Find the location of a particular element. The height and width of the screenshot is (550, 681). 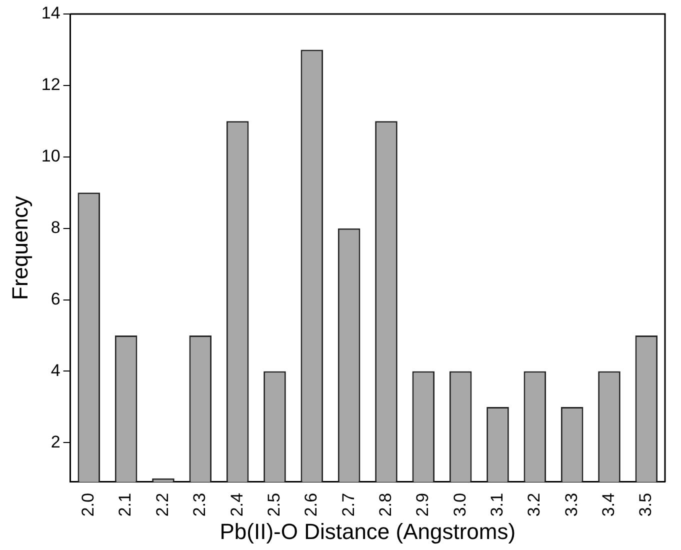

x-tick-label: 2.7 is located at coordinates (348, 504).